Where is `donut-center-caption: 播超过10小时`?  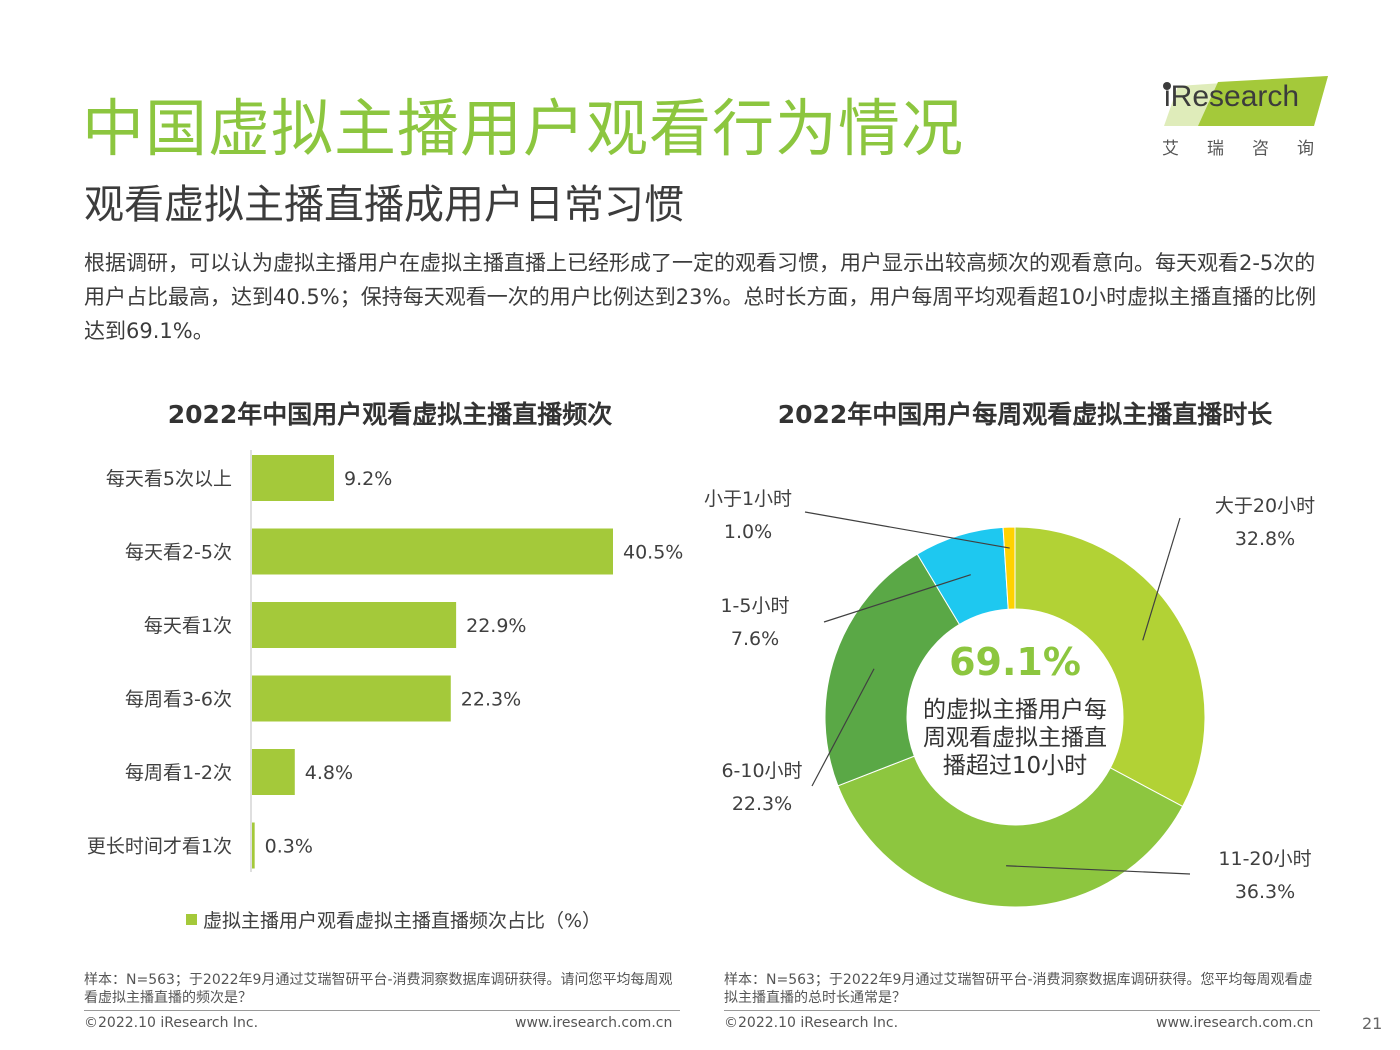 donut-center-caption: 播超过10小时 is located at coordinates (1015, 766).